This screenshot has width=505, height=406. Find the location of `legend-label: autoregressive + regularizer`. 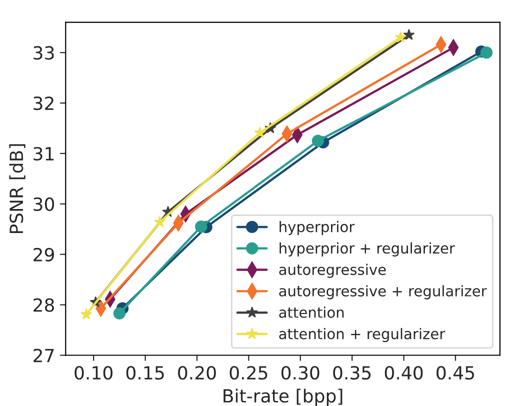

legend-label: autoregressive + regularizer is located at coordinates (383, 292).